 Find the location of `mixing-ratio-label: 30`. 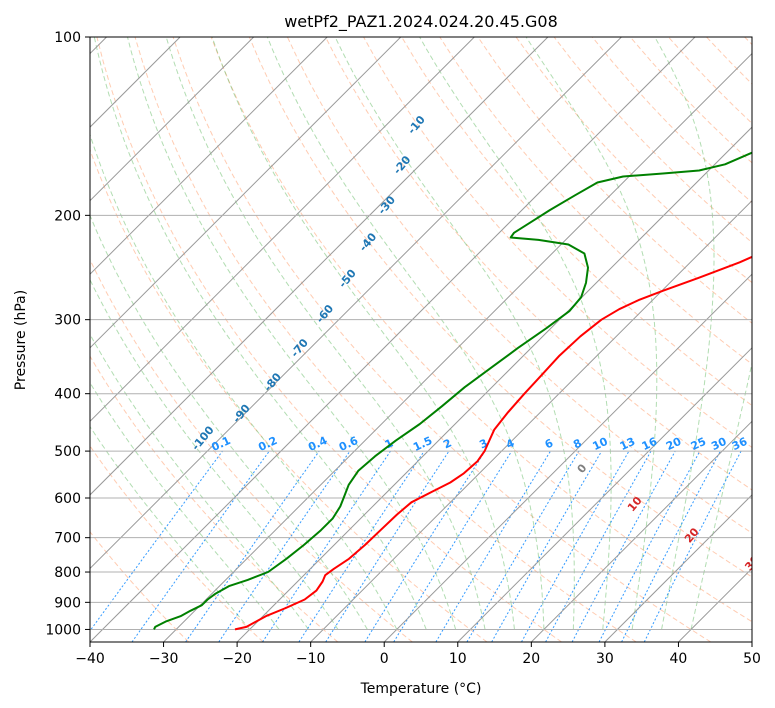

mixing-ratio-label: 30 is located at coordinates (719, 444).